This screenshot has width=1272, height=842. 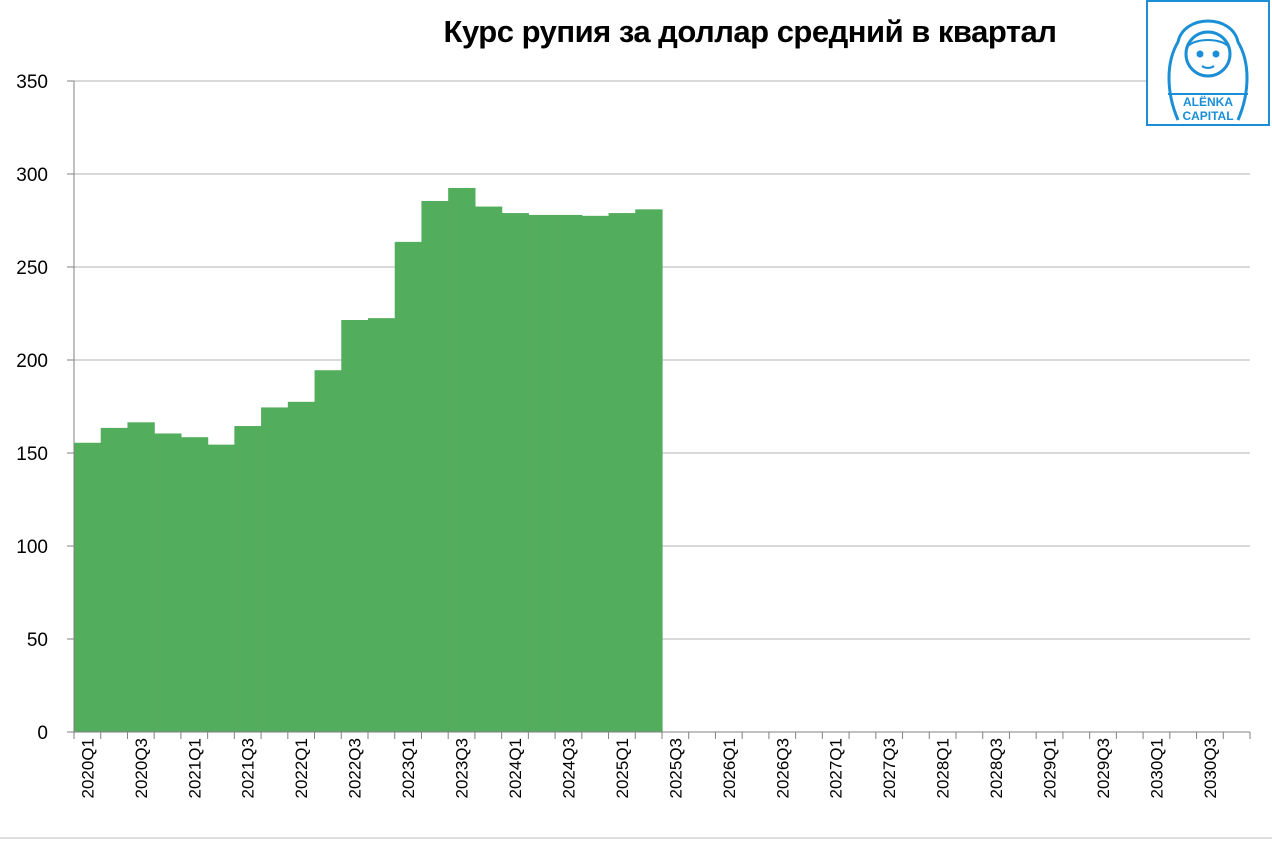 I want to click on y-tick-label: 350, so click(x=32, y=82).